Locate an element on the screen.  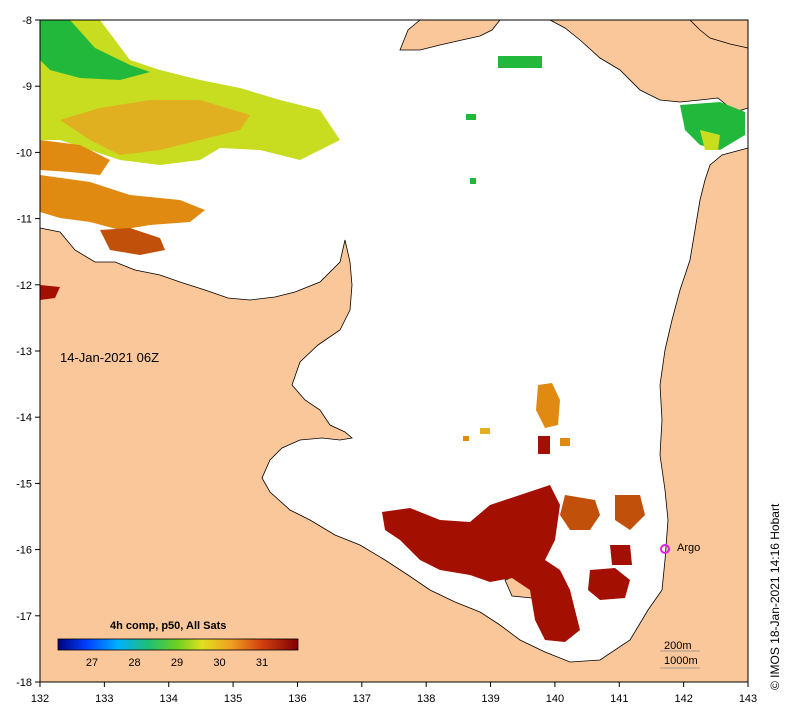
sst-cool-region is located at coordinates (95, 50).